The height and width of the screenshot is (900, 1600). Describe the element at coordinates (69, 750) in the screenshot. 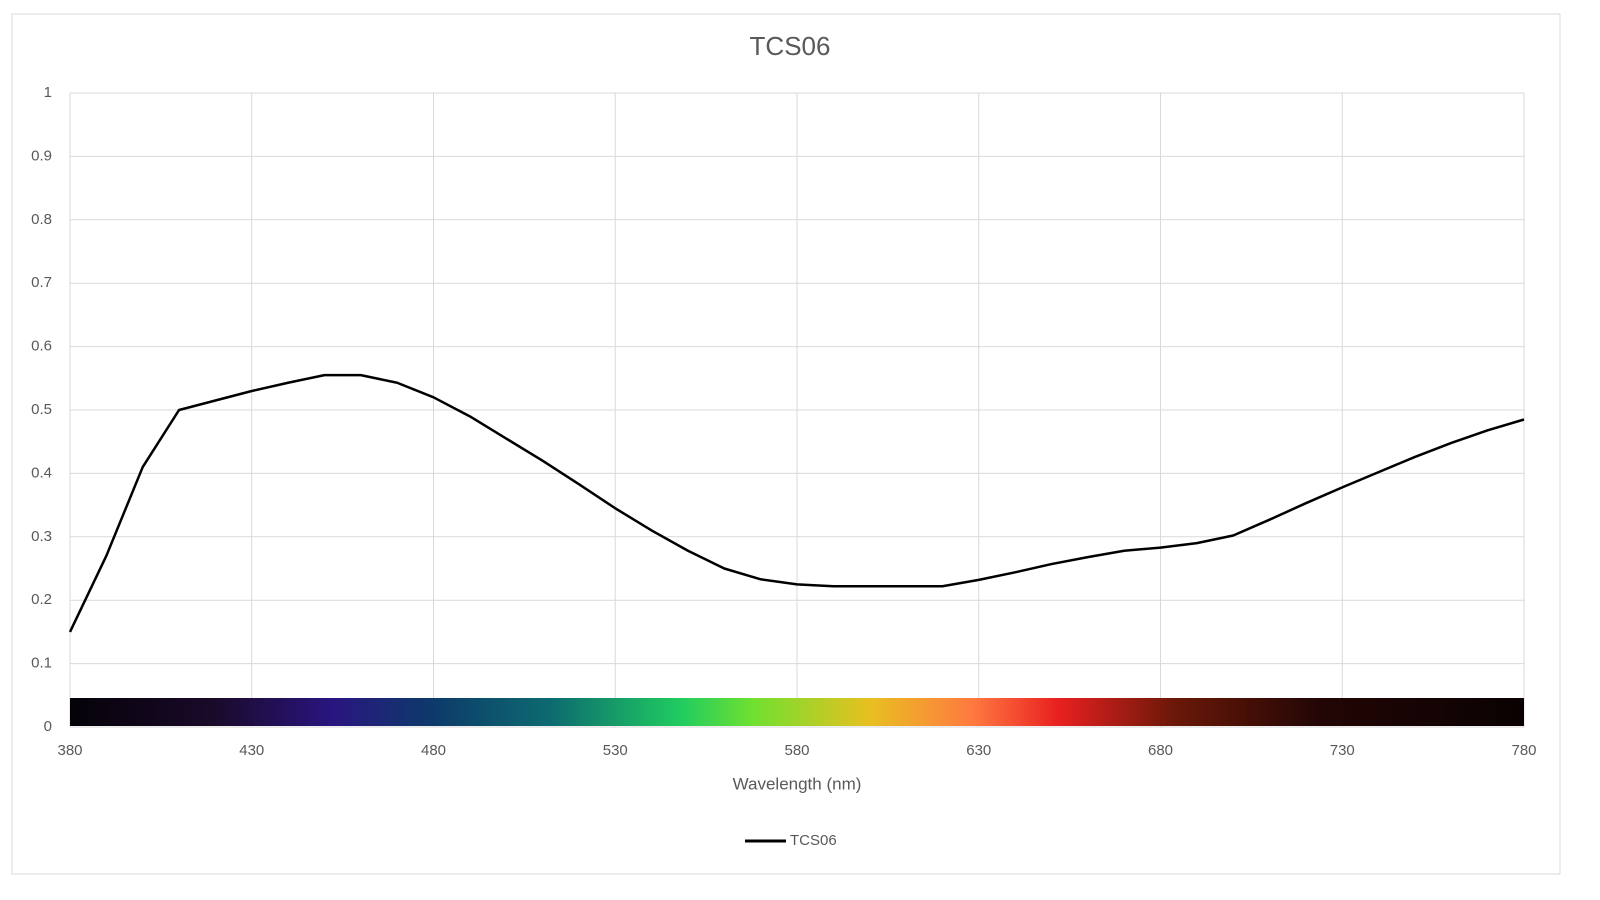

I see `x-tick-label: 380` at that location.